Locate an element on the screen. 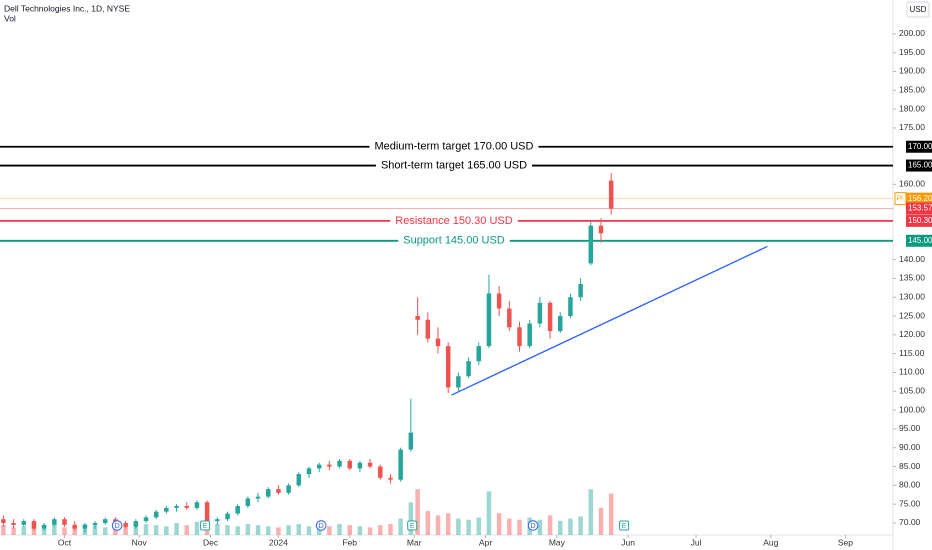  level-label: Support 145.00 USD is located at coordinates (454, 241).